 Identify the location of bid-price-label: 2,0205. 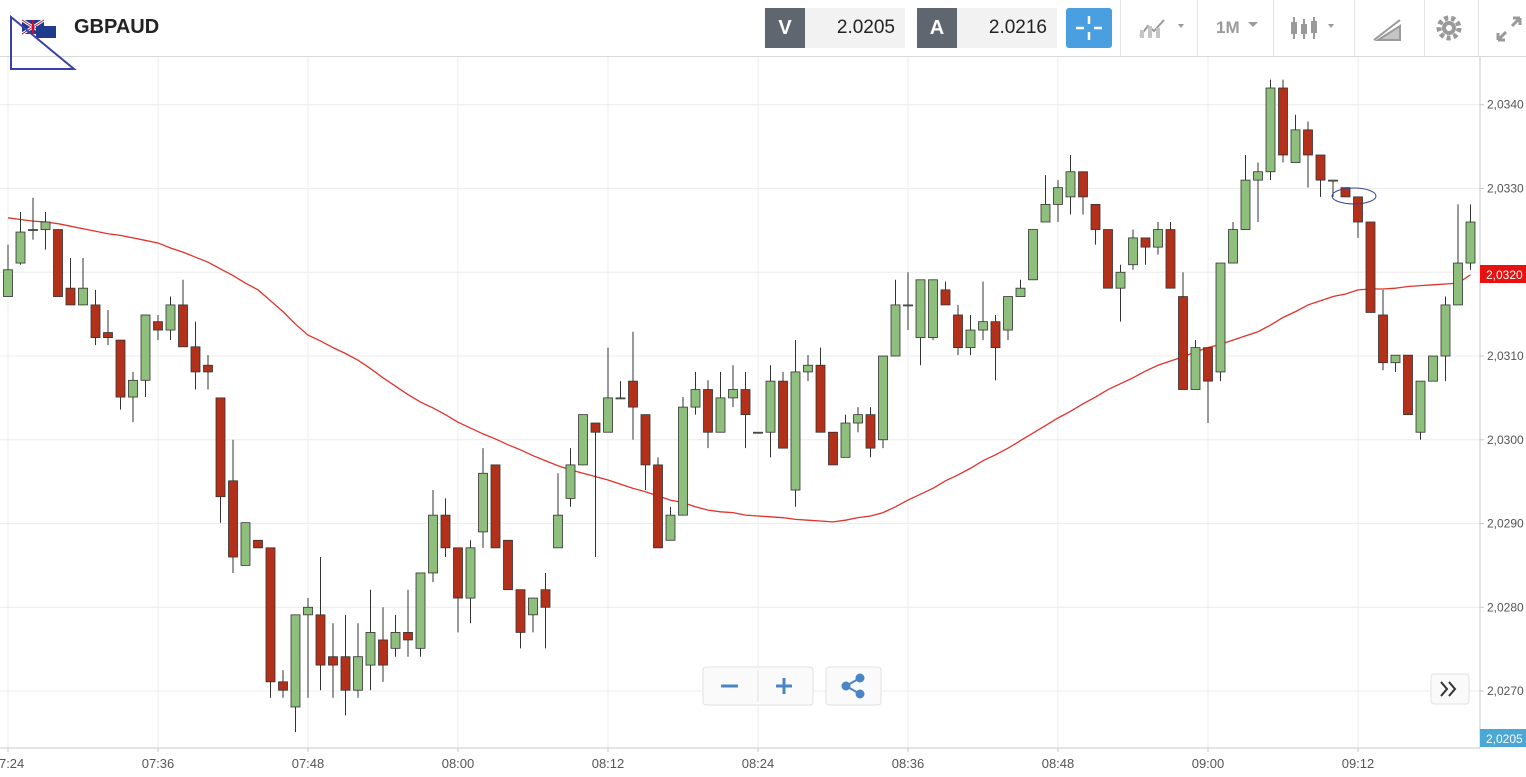
(1504, 739).